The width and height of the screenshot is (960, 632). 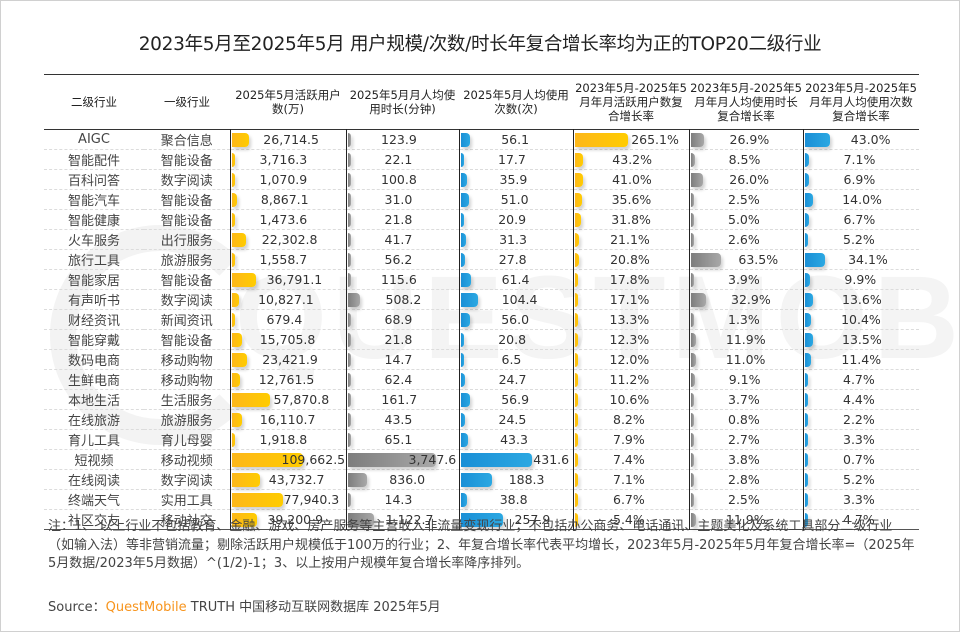 What do you see at coordinates (514, 199) in the screenshot?
I see `data-label: 51.0` at bounding box center [514, 199].